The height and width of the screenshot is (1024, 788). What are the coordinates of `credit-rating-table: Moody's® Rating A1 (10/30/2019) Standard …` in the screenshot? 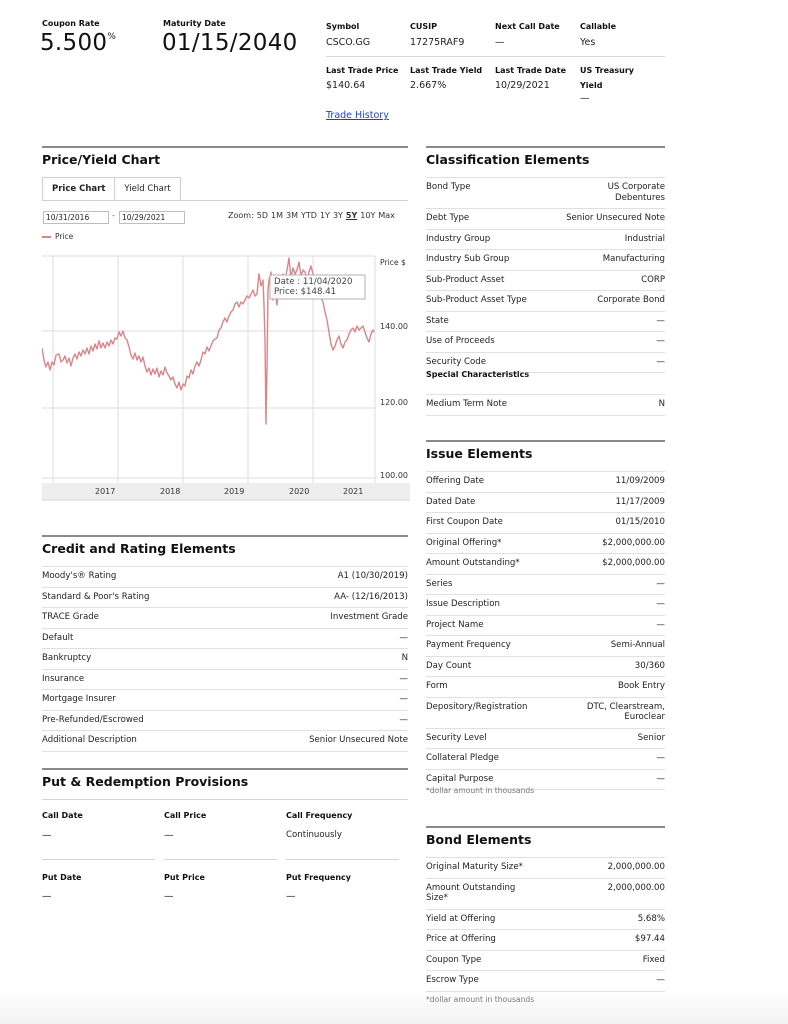 It's located at (225, 659).